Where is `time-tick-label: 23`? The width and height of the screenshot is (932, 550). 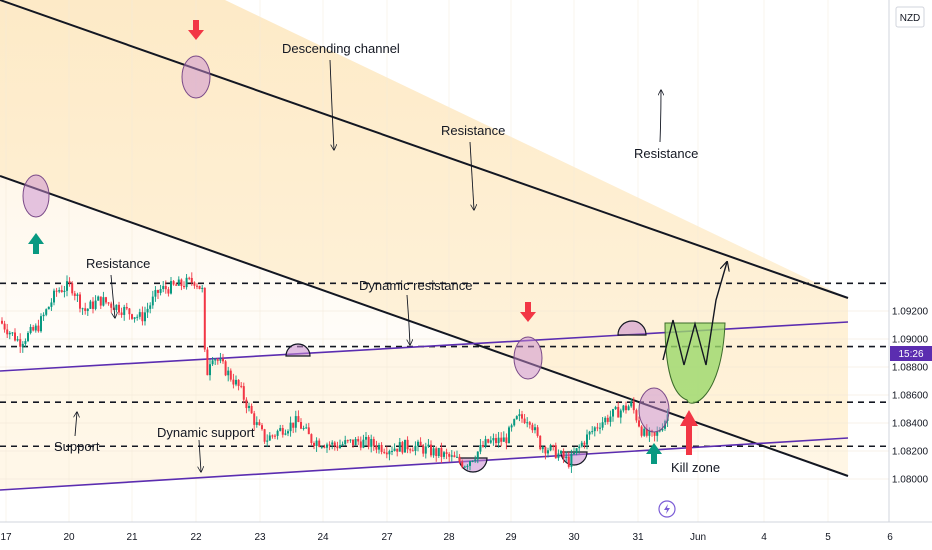
time-tick-label: 23 is located at coordinates (260, 537).